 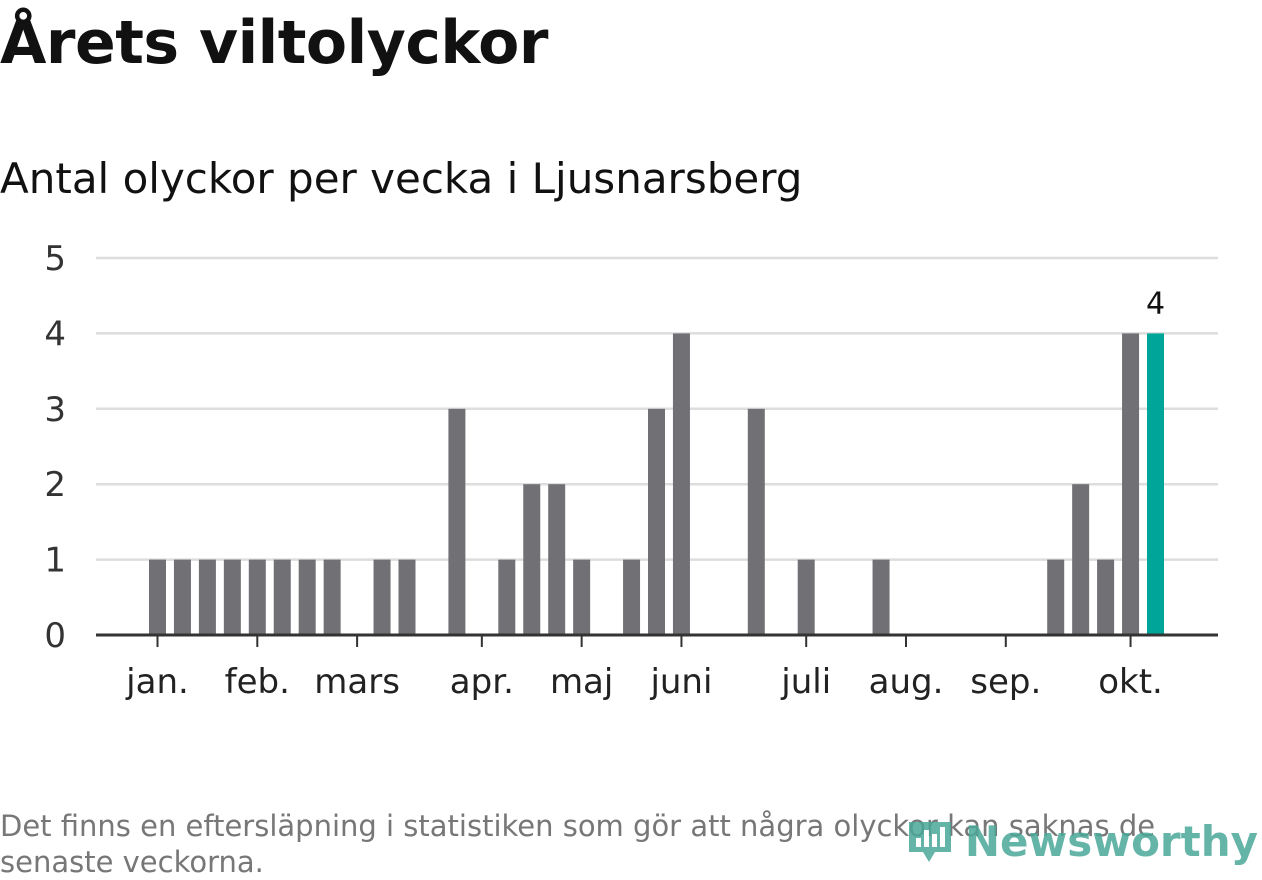 What do you see at coordinates (1130, 682) in the screenshot?
I see `x-tick-label-okt.: okt.` at bounding box center [1130, 682].